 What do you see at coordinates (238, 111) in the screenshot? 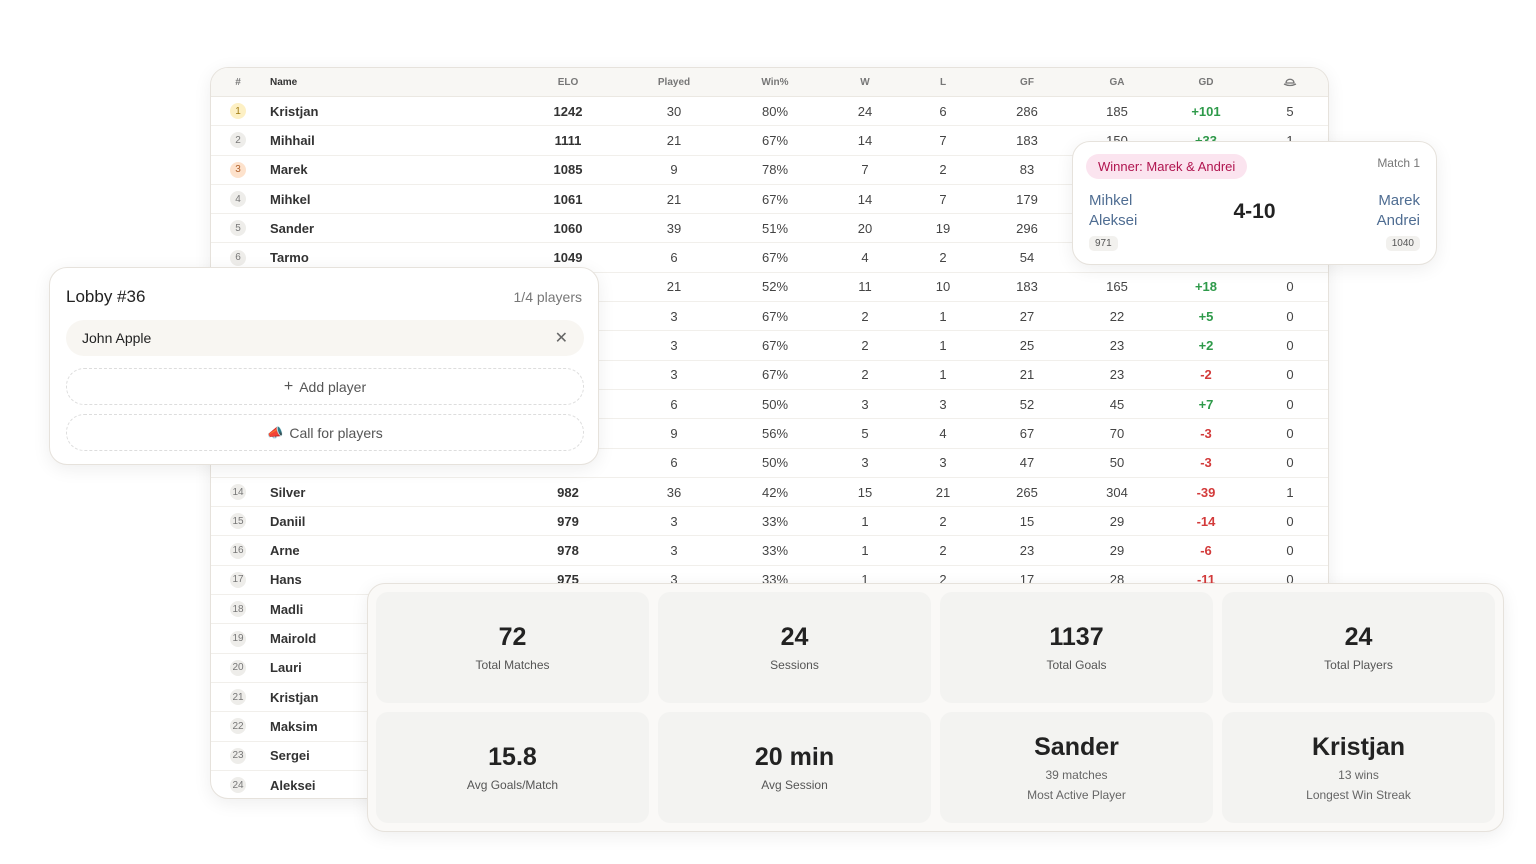
I see `rank-badge: 1` at bounding box center [238, 111].